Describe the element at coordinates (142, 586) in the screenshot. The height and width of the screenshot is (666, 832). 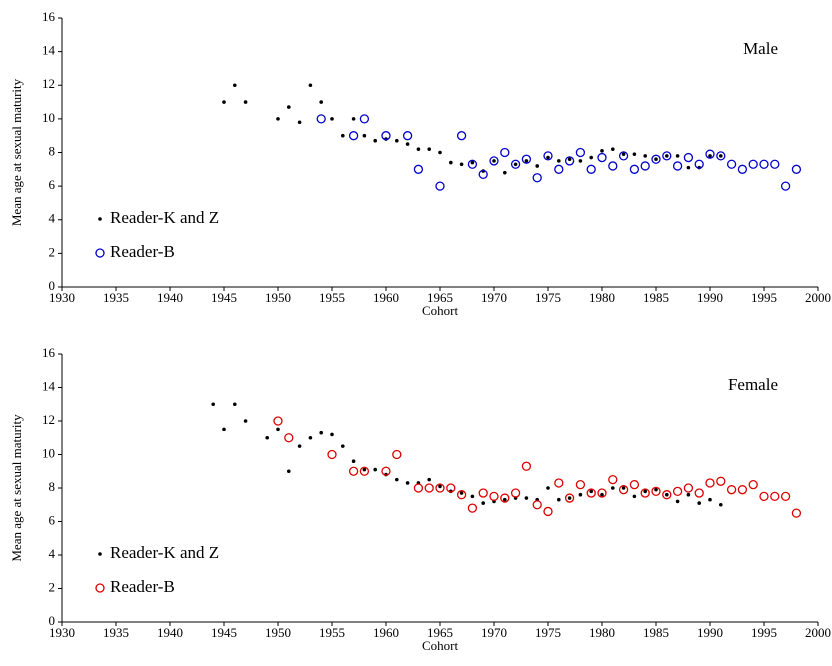
I see `legend-label: Reader-B` at that location.